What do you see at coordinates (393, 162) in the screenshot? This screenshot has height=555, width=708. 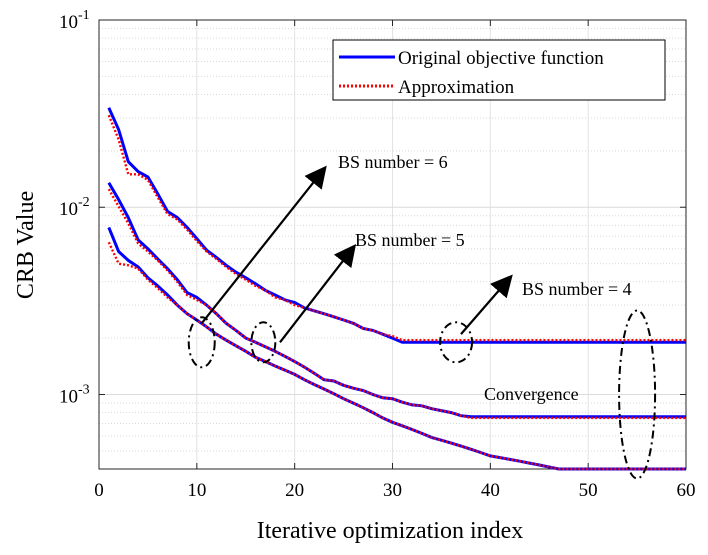 I see `annotation-label-0: BS number = 6` at bounding box center [393, 162].